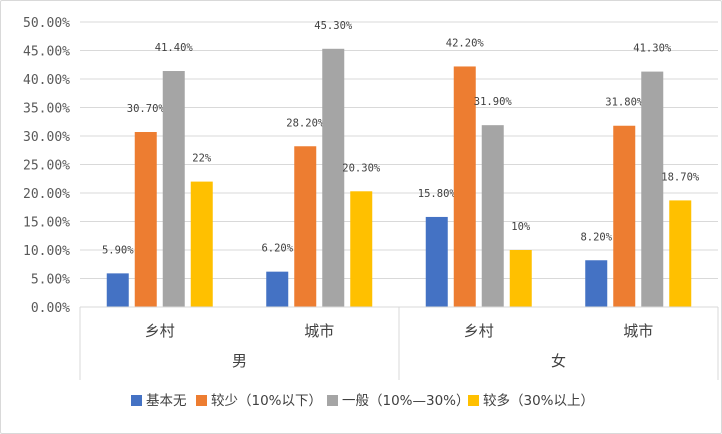 This screenshot has height=434, width=722. Describe the element at coordinates (46, 23) in the screenshot. I see `y-tick-label: 50.00%` at that location.